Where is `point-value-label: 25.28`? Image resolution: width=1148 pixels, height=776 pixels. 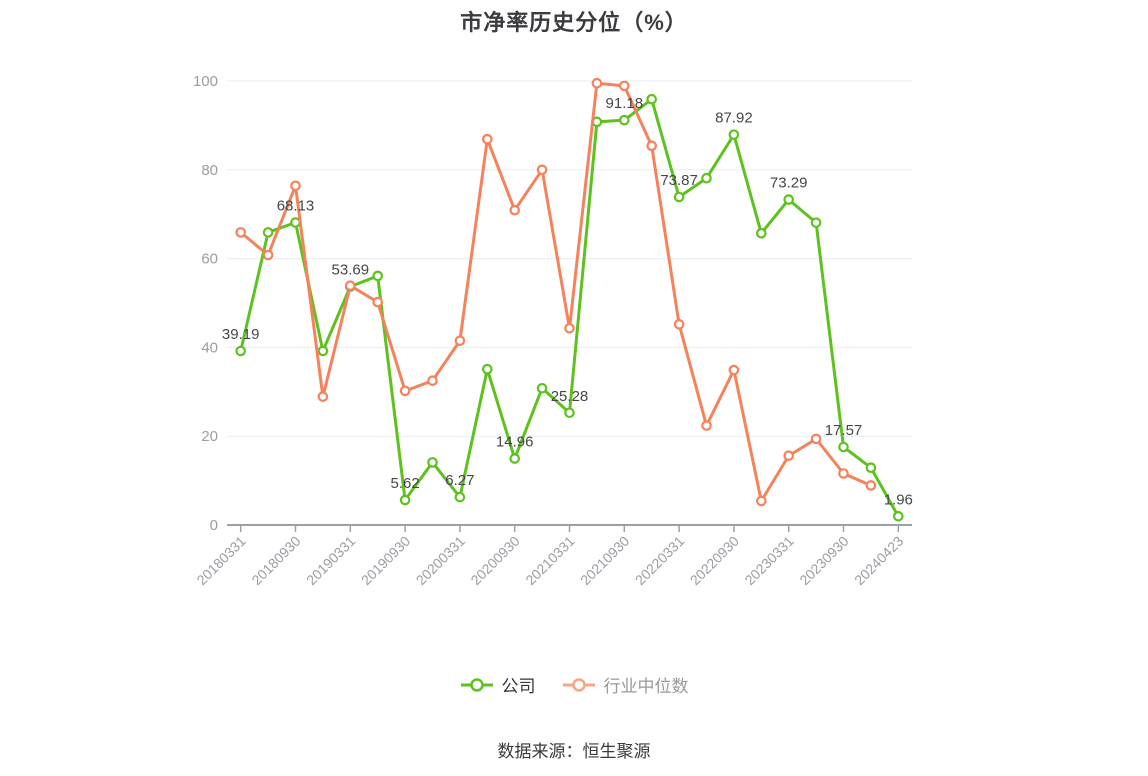
point-value-label: 25.28 is located at coordinates (570, 396).